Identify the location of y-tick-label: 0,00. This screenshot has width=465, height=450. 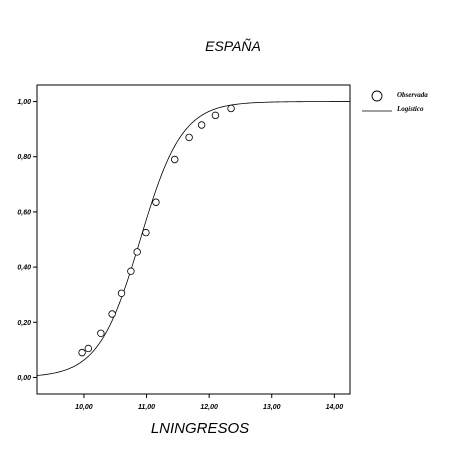
(24, 378).